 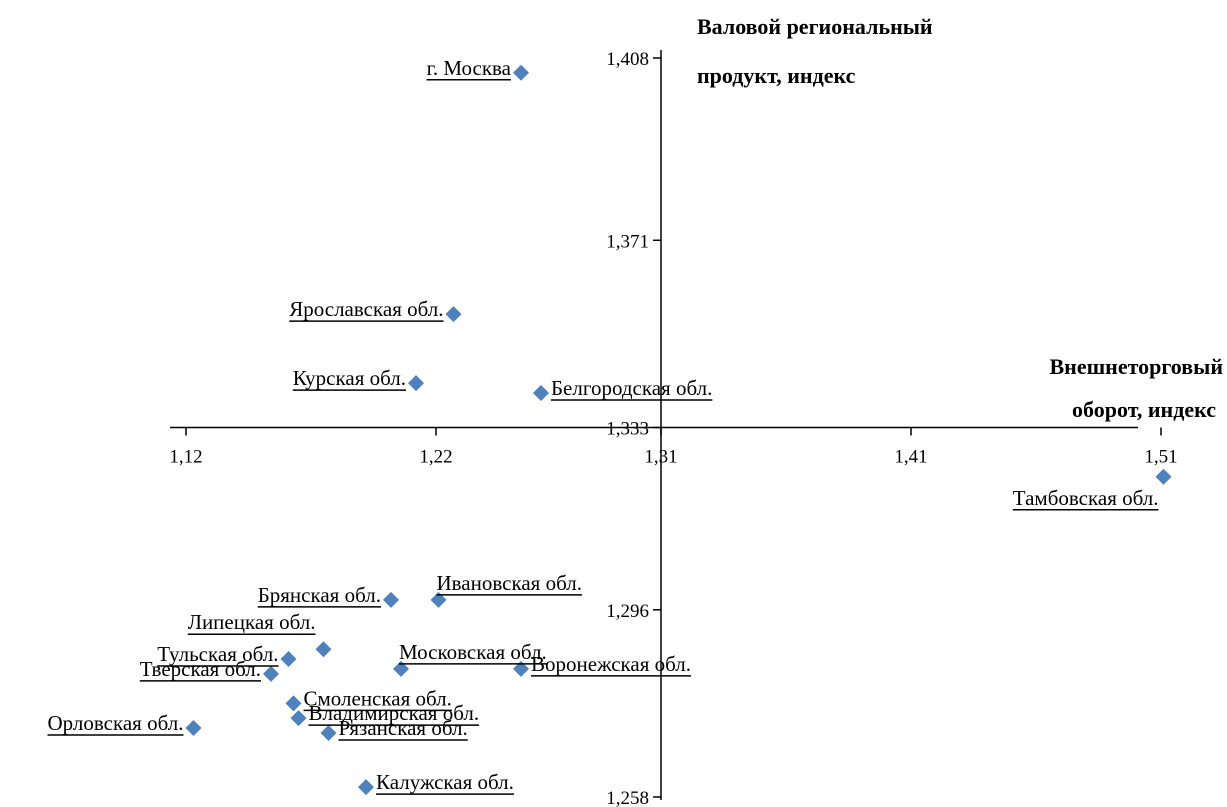 What do you see at coordinates (627, 241) in the screenshot?
I see `y-tick-label: 1,371` at bounding box center [627, 241].